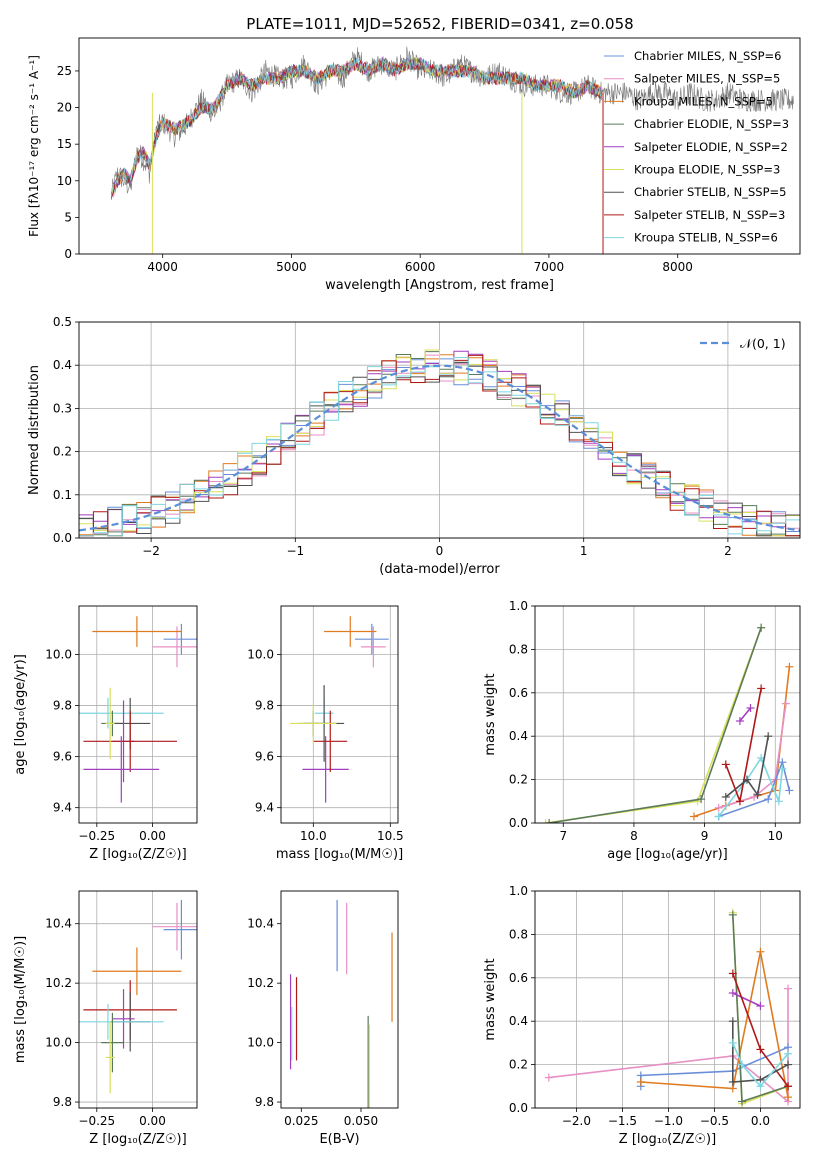 The width and height of the screenshot is (819, 1170). I want to click on tick-label-x: 0.025, so click(301, 1121).